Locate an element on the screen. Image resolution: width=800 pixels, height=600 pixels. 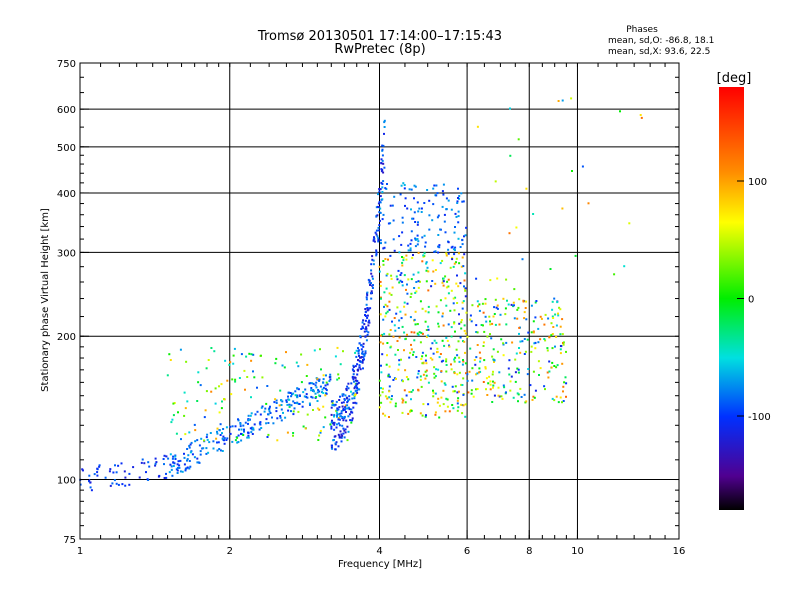
chart-title: Tromsø 20130501 17:14:00–17:15:43 is located at coordinates (379, 36).